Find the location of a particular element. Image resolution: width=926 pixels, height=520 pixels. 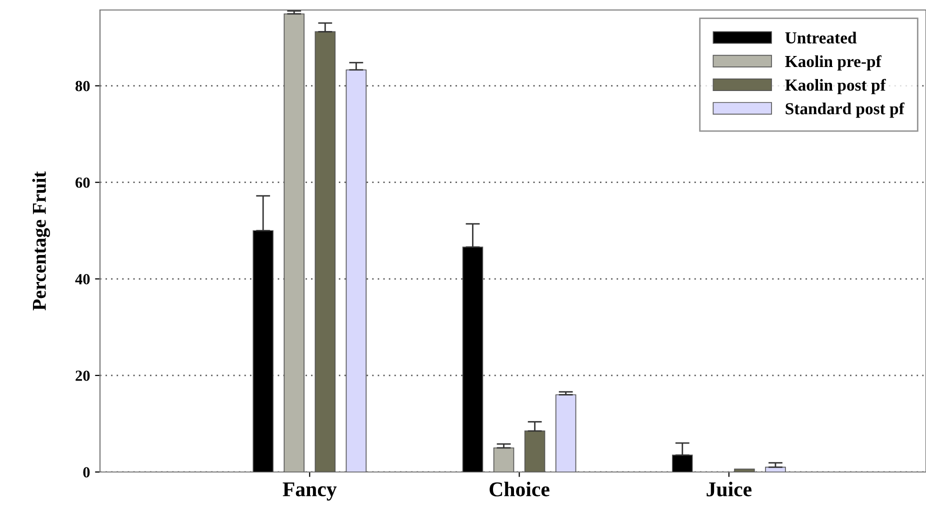

legend-label: Untreated is located at coordinates (821, 38).